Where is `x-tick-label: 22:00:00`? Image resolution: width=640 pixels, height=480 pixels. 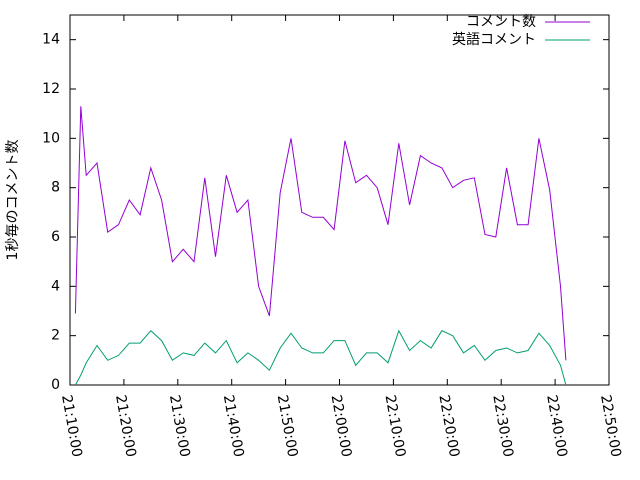 x-tick-label: 22:00:00 is located at coordinates (341, 426).